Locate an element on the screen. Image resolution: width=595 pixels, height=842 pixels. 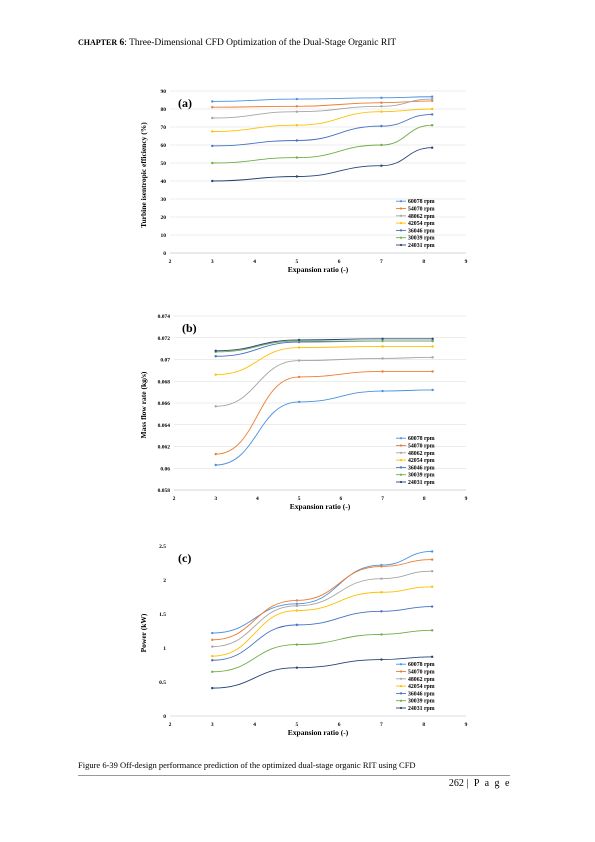
chart-a-xtick-label: 5 is located at coordinates (296, 262).